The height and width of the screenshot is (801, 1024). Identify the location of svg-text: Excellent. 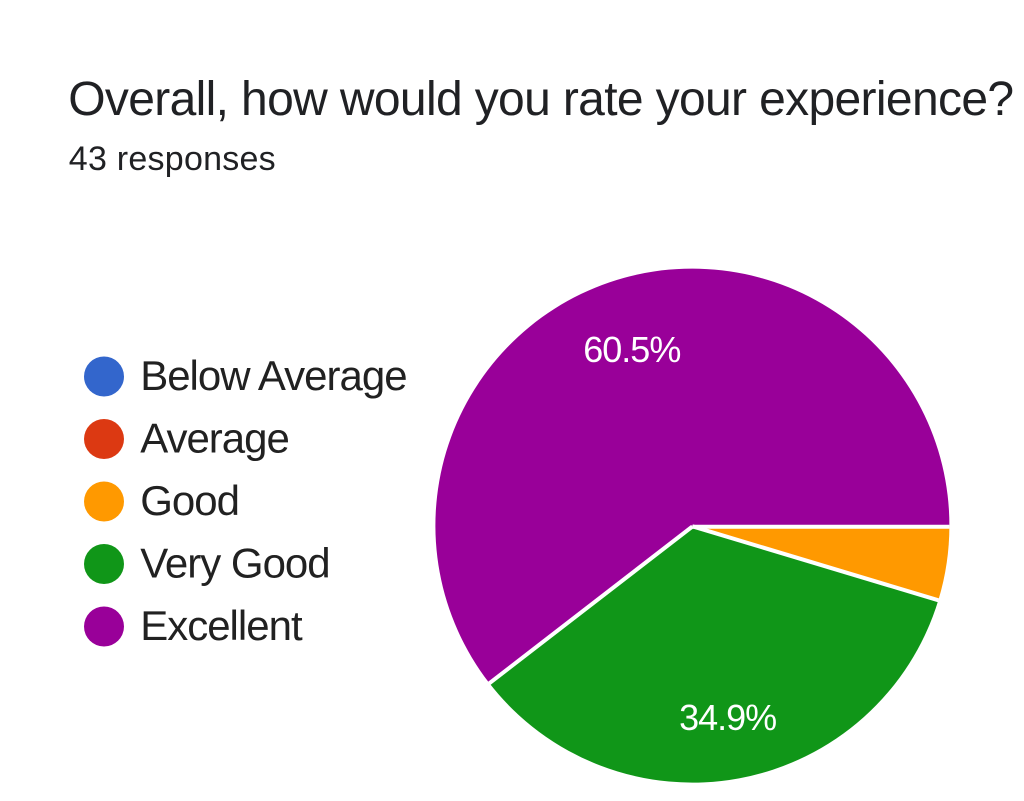
(221, 625).